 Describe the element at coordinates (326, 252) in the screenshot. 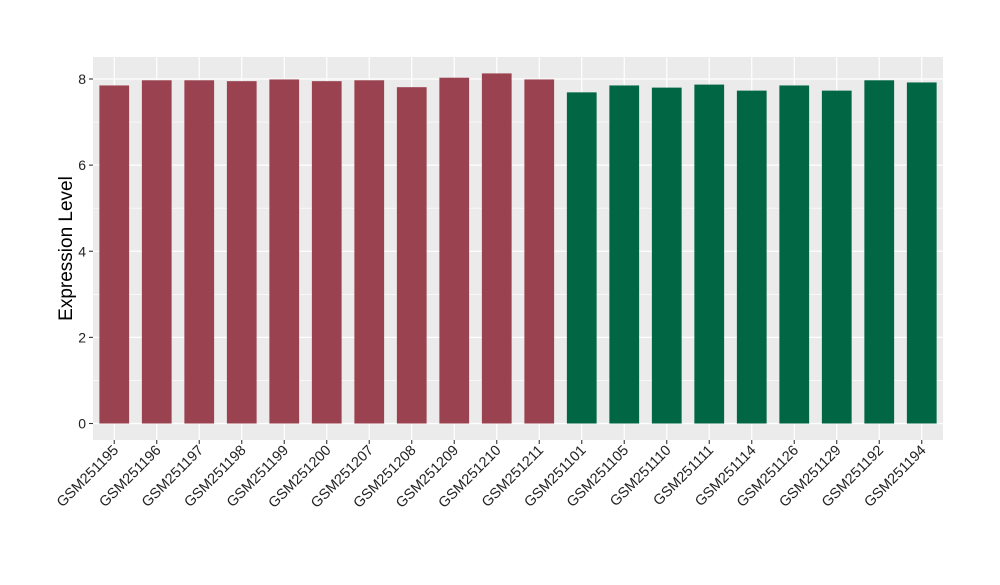

I see `bar-GSM251200` at that location.